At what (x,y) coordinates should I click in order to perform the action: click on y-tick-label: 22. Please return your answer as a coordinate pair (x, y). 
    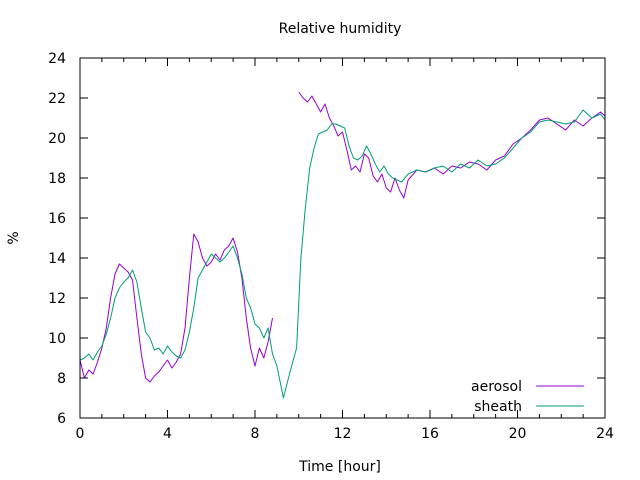
    Looking at the image, I should click on (57, 99).